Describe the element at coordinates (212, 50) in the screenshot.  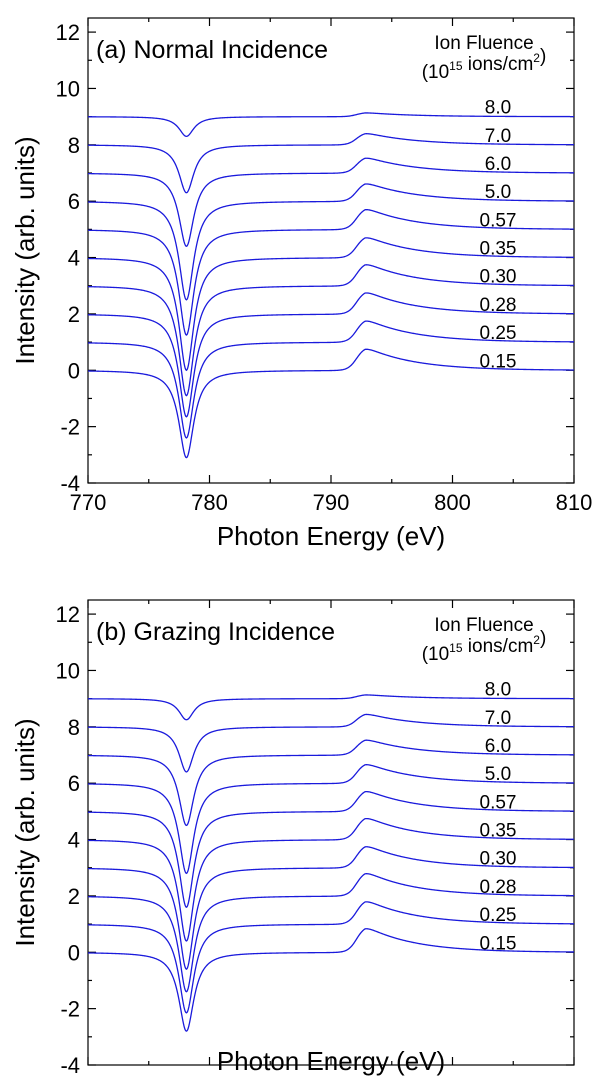
I see `panel-label: (a) Normal Incidence` at that location.